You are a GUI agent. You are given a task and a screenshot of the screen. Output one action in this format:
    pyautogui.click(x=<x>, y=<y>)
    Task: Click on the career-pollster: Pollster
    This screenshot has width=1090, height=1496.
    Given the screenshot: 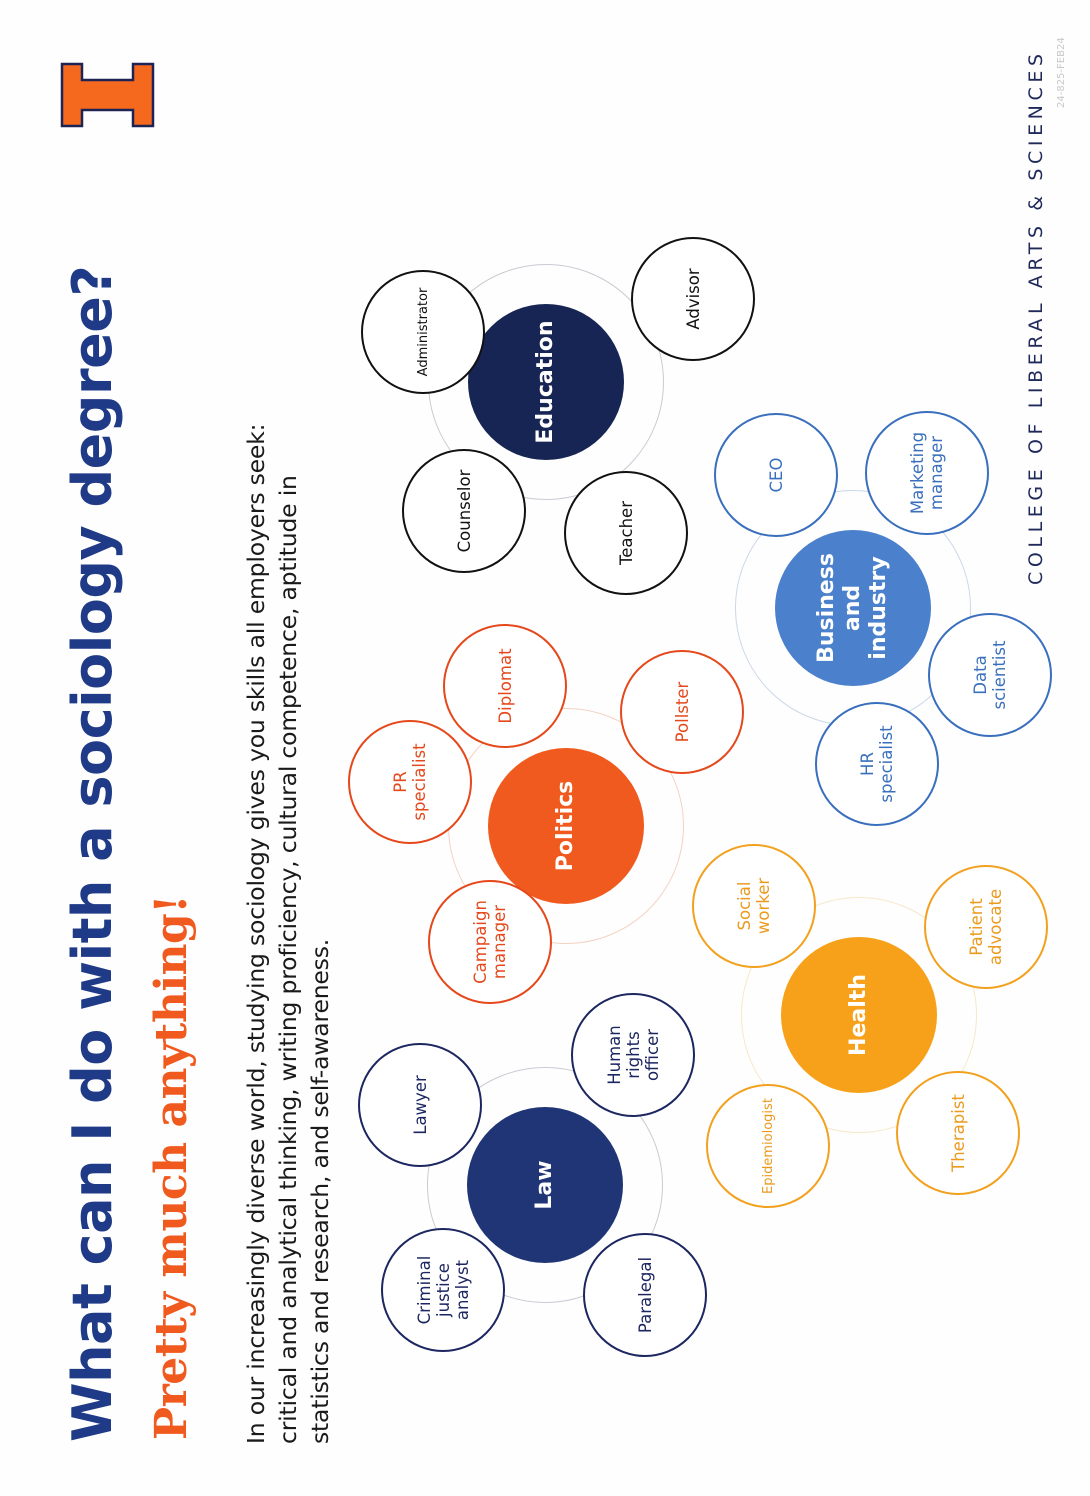 What is the action you would take?
    pyautogui.click(x=682, y=712)
    